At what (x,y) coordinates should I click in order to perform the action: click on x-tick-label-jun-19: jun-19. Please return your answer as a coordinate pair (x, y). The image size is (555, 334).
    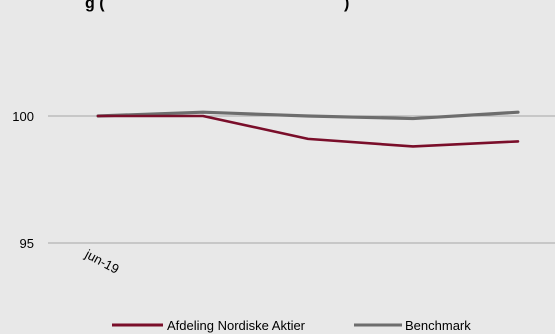
    Looking at the image, I should click on (102, 261).